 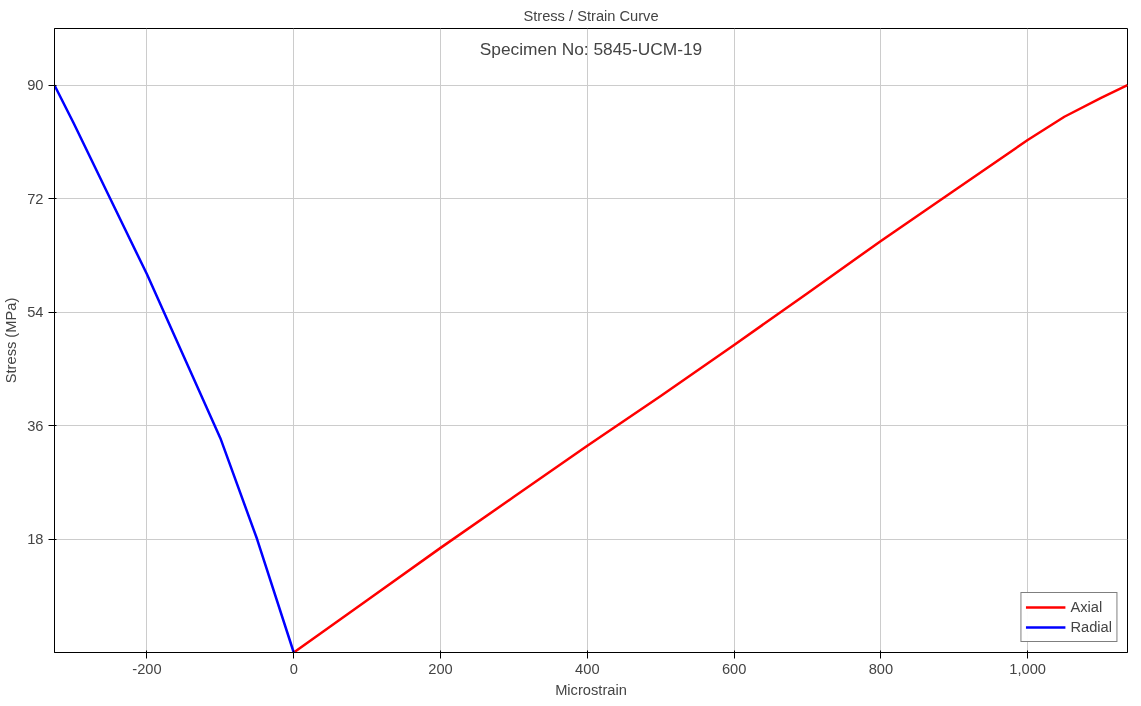 What do you see at coordinates (591, 689) in the screenshot?
I see `x-axis-title: Microstrain` at bounding box center [591, 689].